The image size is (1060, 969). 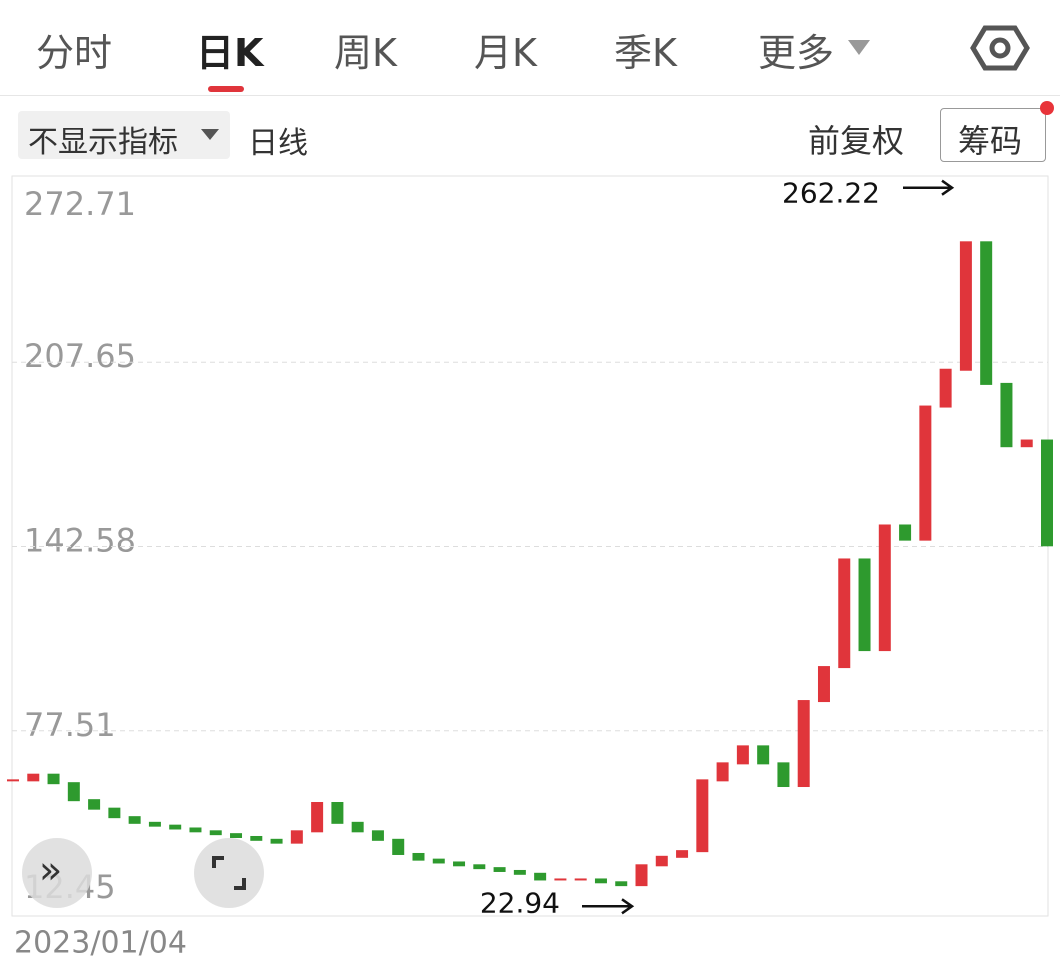 What do you see at coordinates (530, 95) in the screenshot?
I see `divider` at bounding box center [530, 95].